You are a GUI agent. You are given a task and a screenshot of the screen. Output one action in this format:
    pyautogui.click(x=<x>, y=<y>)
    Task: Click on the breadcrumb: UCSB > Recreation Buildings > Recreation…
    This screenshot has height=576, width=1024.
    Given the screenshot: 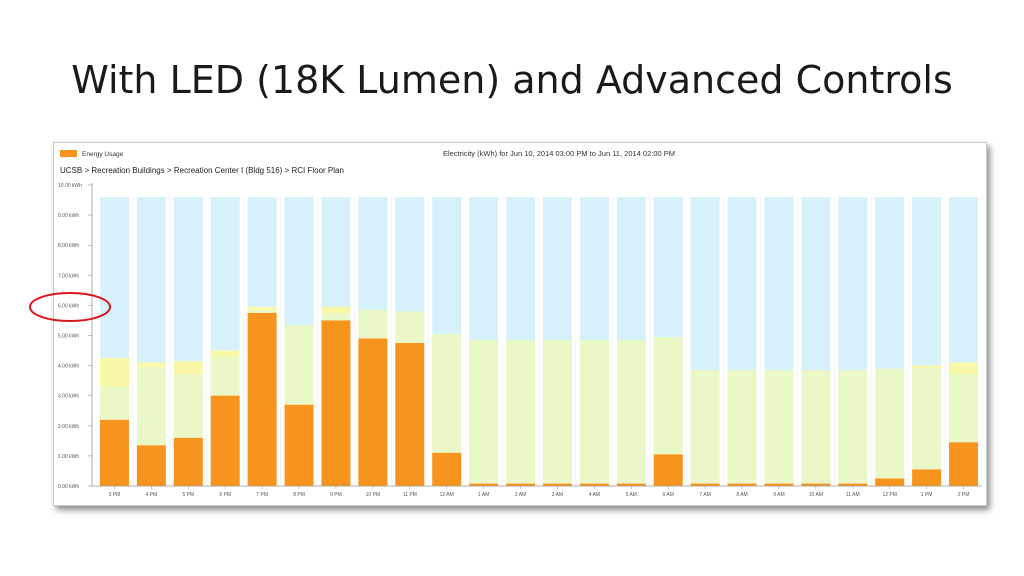 What is the action you would take?
    pyautogui.click(x=202, y=170)
    